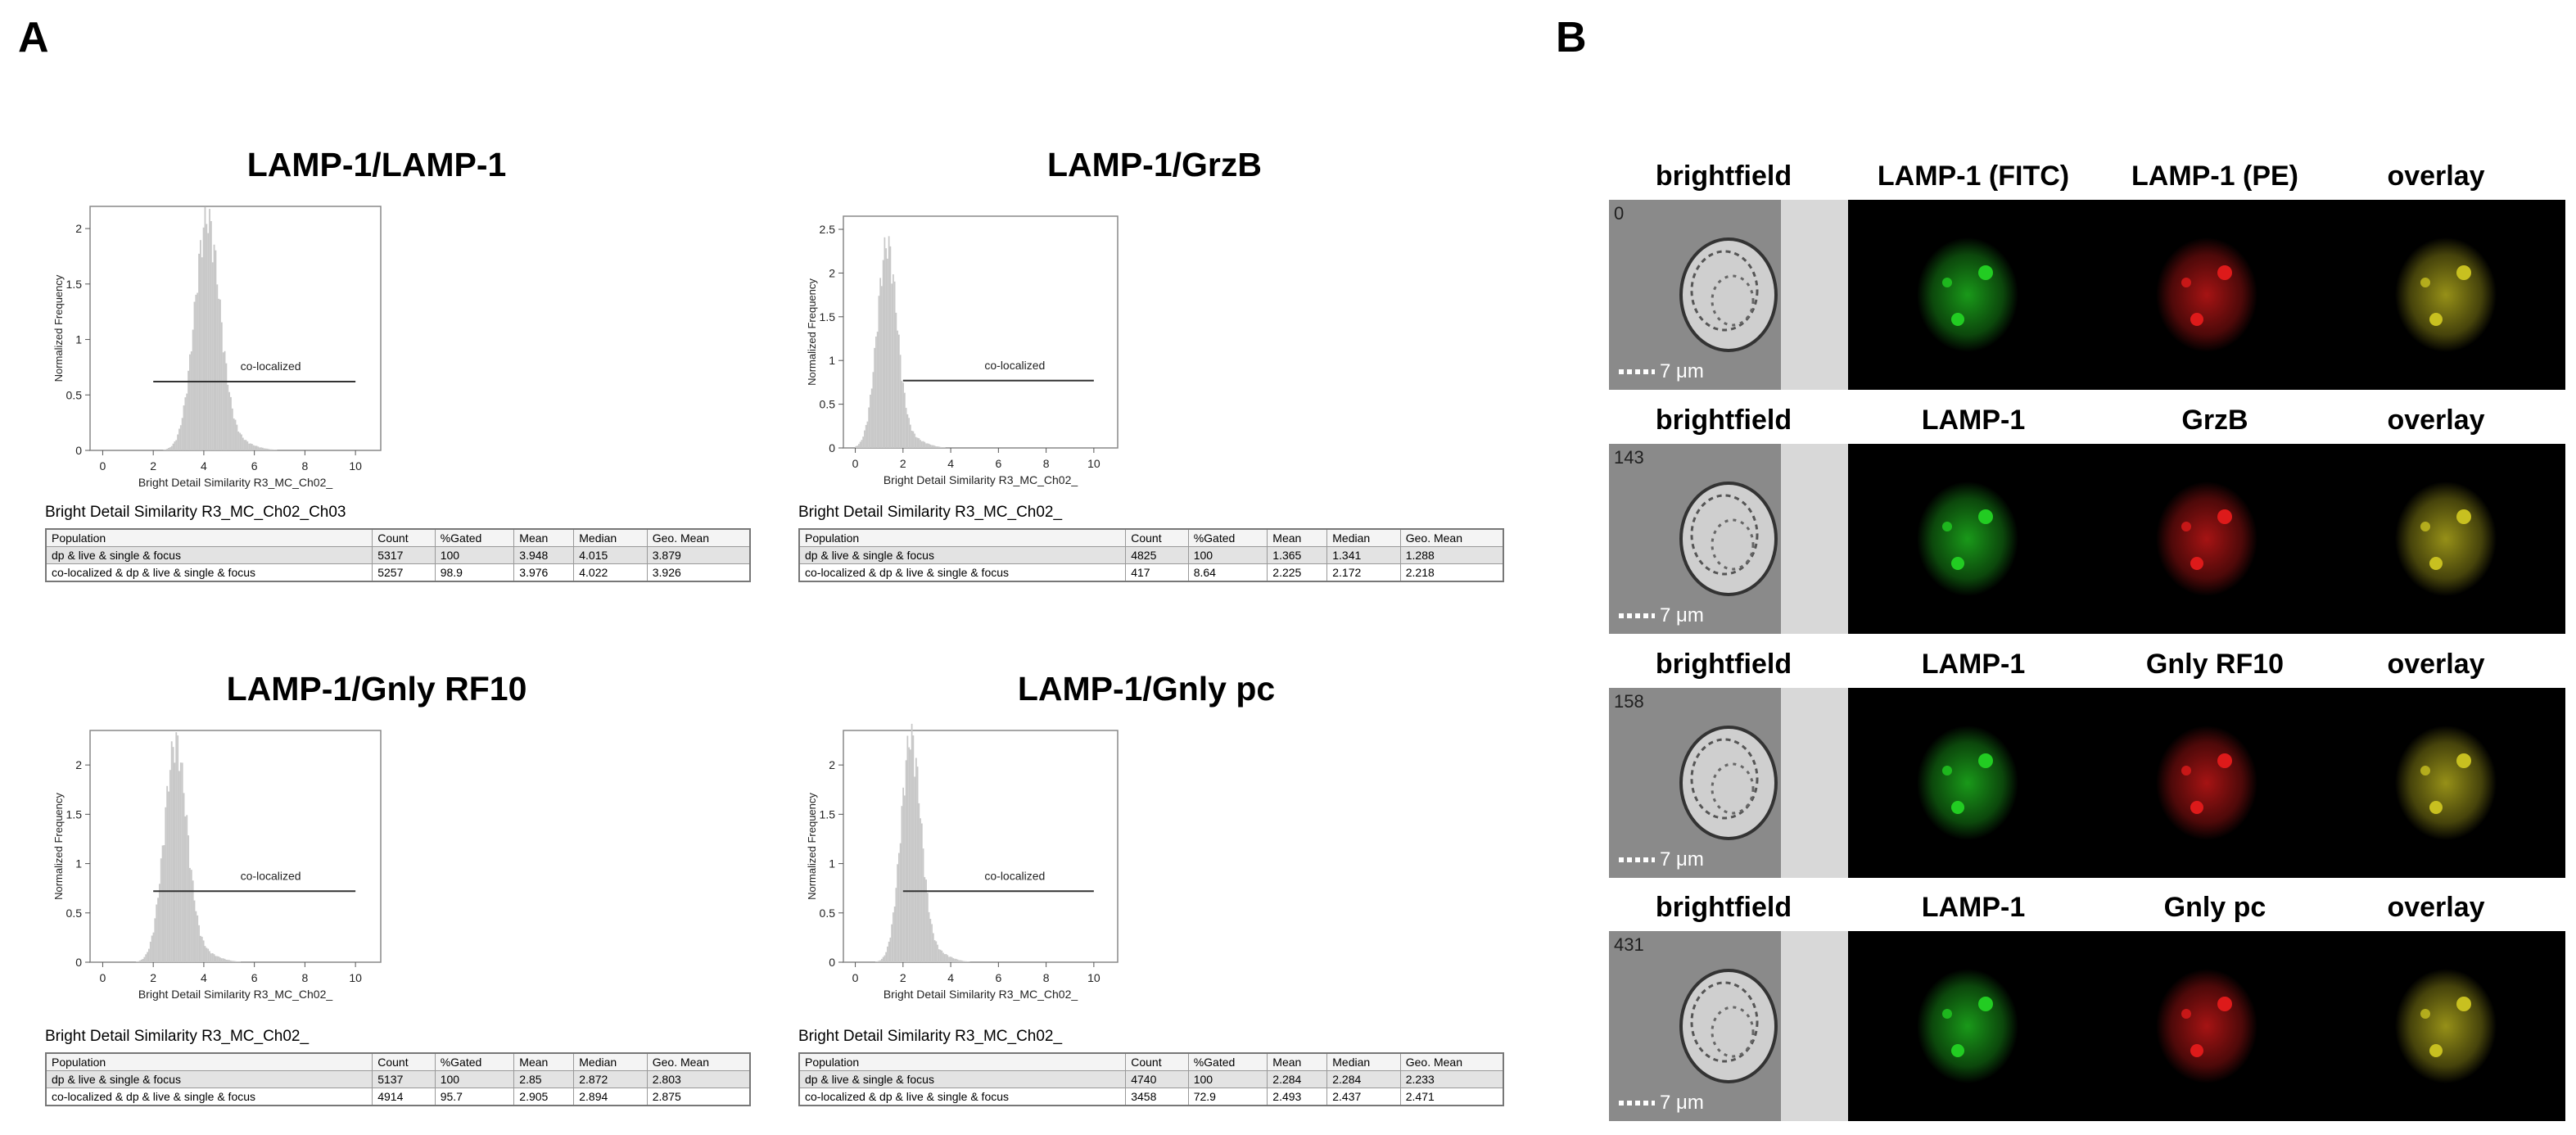 Image resolution: width=2576 pixels, height=1135 pixels. Describe the element at coordinates (828, 316) in the screenshot. I see `y-tick-label: 1.5` at that location.